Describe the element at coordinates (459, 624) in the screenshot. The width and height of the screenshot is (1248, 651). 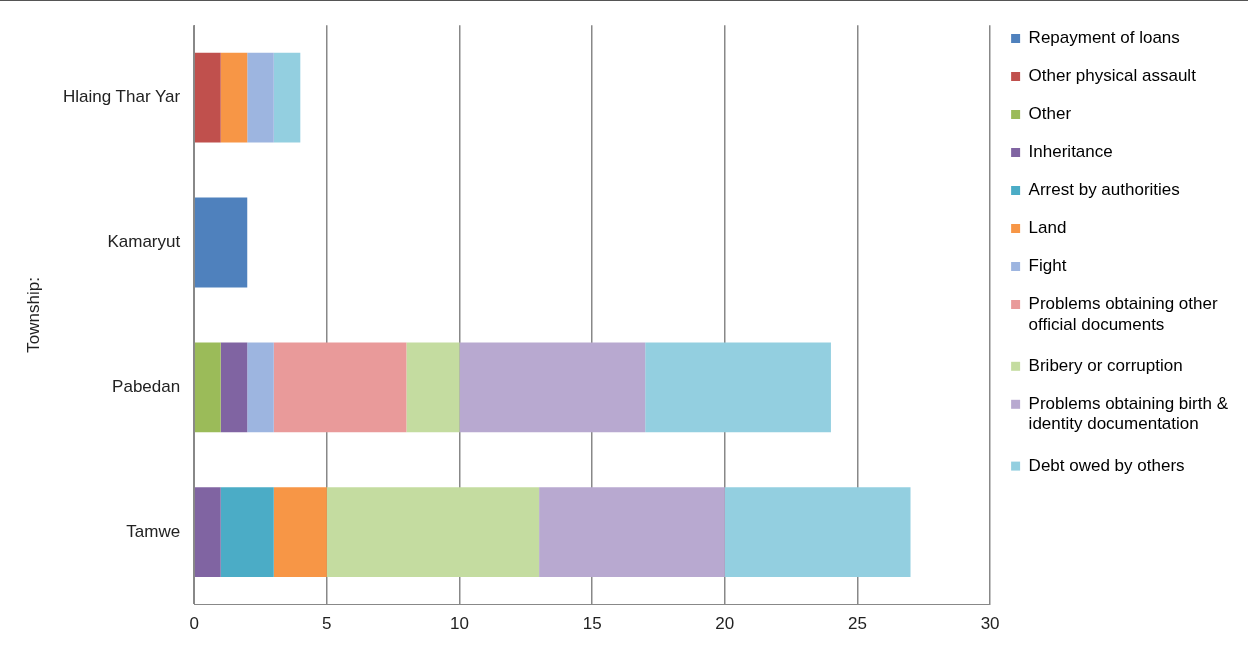
I see `x-tick-label: 10` at that location.